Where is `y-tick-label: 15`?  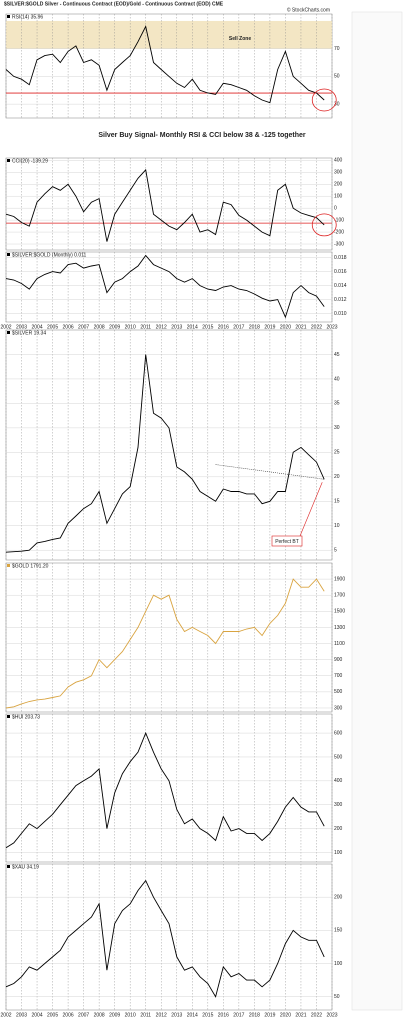 y-tick-label: 15 is located at coordinates (337, 502).